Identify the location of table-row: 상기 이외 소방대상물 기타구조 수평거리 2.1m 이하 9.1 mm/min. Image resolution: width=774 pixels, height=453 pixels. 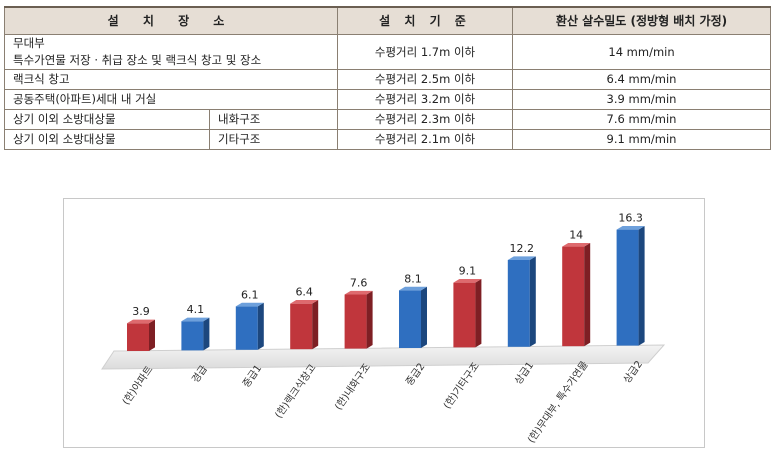
(388, 139).